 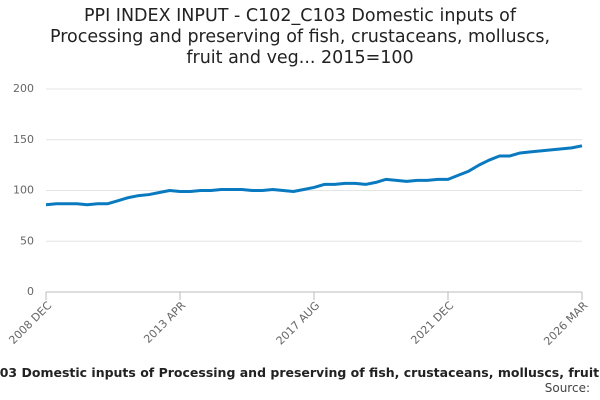 What do you see at coordinates (23, 88) in the screenshot?
I see `y-tick-label: 200` at bounding box center [23, 88].